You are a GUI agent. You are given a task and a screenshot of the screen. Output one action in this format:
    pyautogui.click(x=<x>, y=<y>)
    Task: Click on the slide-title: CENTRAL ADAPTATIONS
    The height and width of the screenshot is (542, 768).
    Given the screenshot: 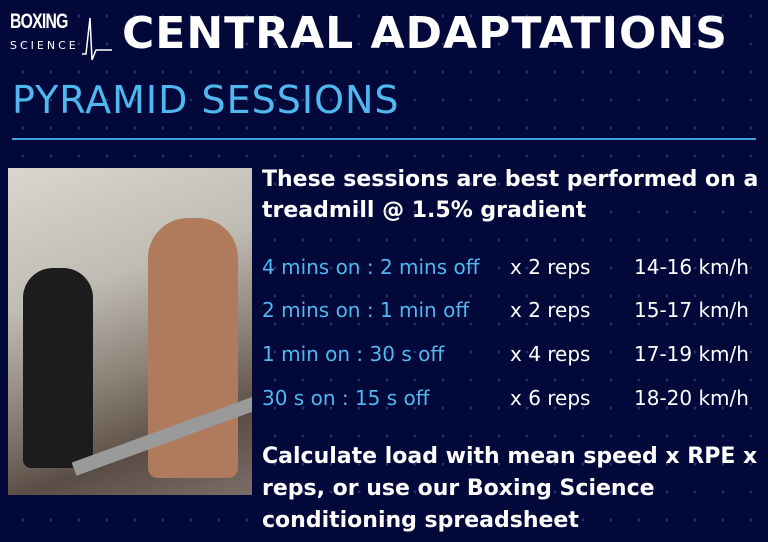 What is the action you would take?
    pyautogui.click(x=425, y=33)
    